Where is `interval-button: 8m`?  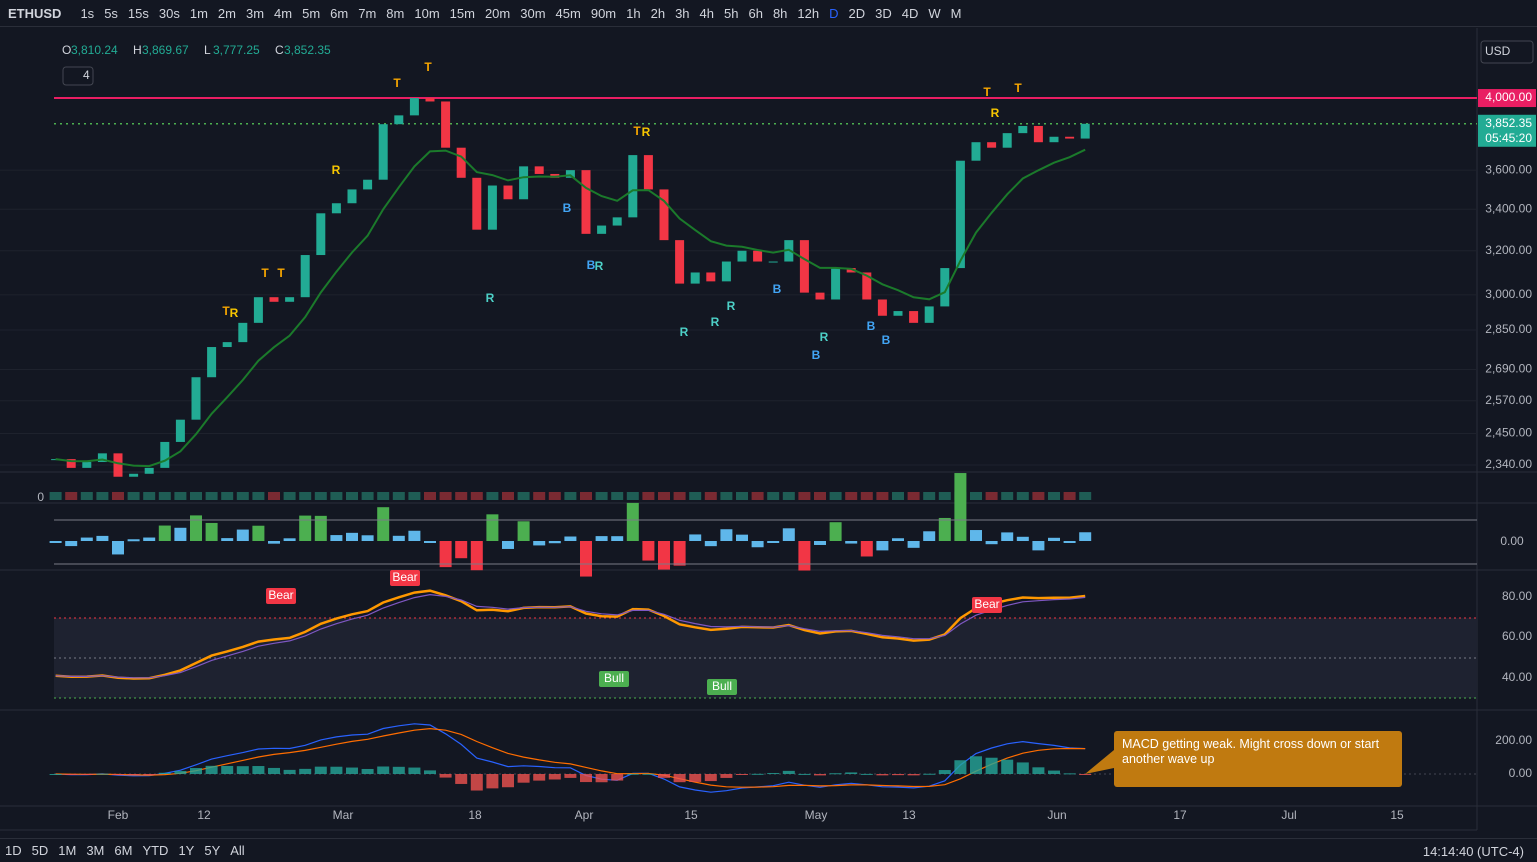
interval-button: 8m is located at coordinates (395, 13).